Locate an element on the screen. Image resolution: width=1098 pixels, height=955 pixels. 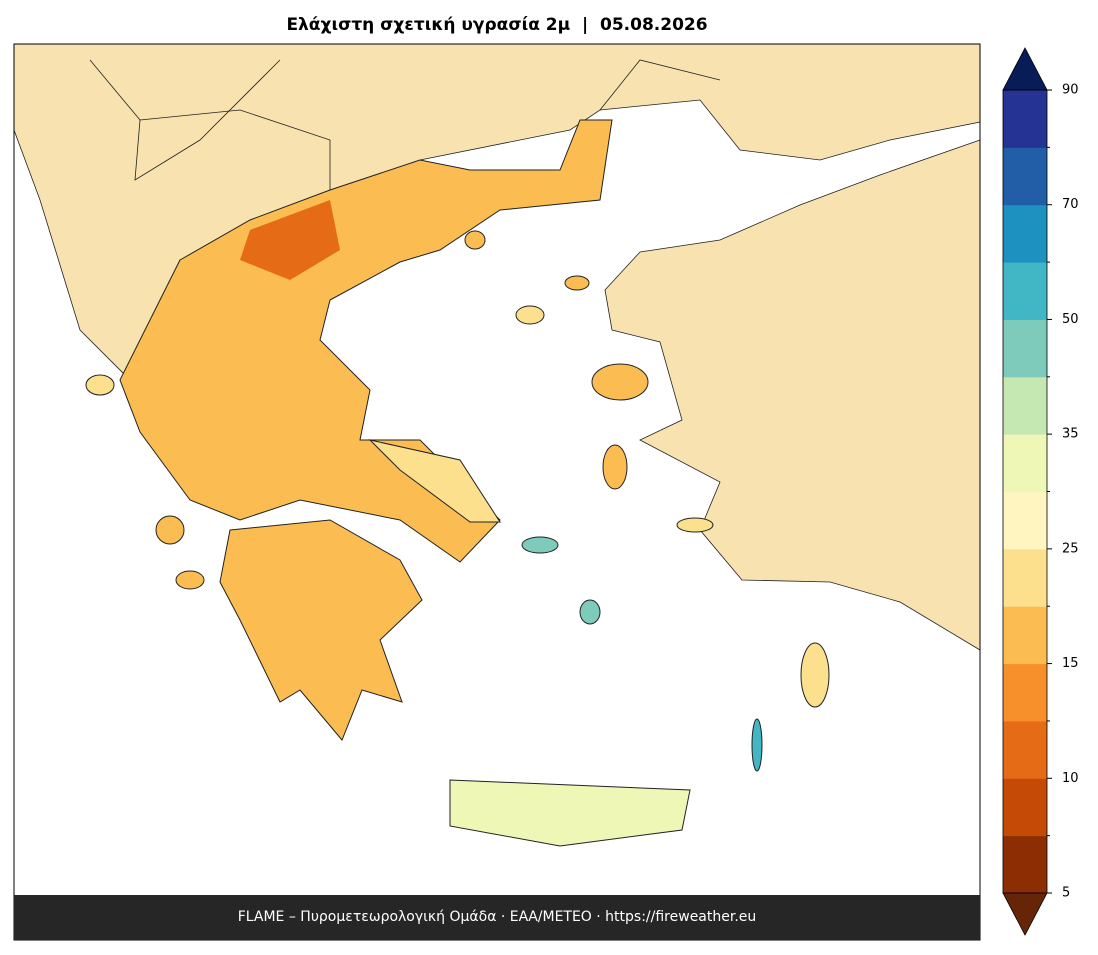
colorbar-extend-high is located at coordinates (1025, 69).